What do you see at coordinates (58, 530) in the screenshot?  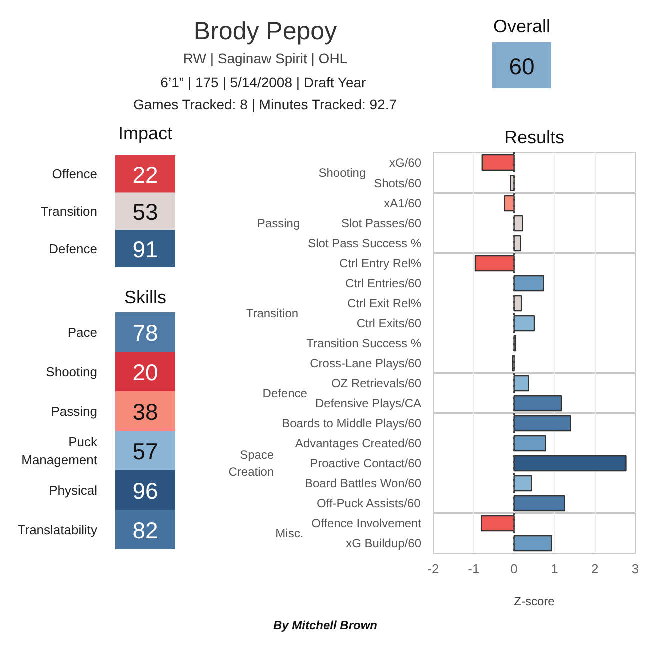 I see `y-tick-label: Translatability` at bounding box center [58, 530].